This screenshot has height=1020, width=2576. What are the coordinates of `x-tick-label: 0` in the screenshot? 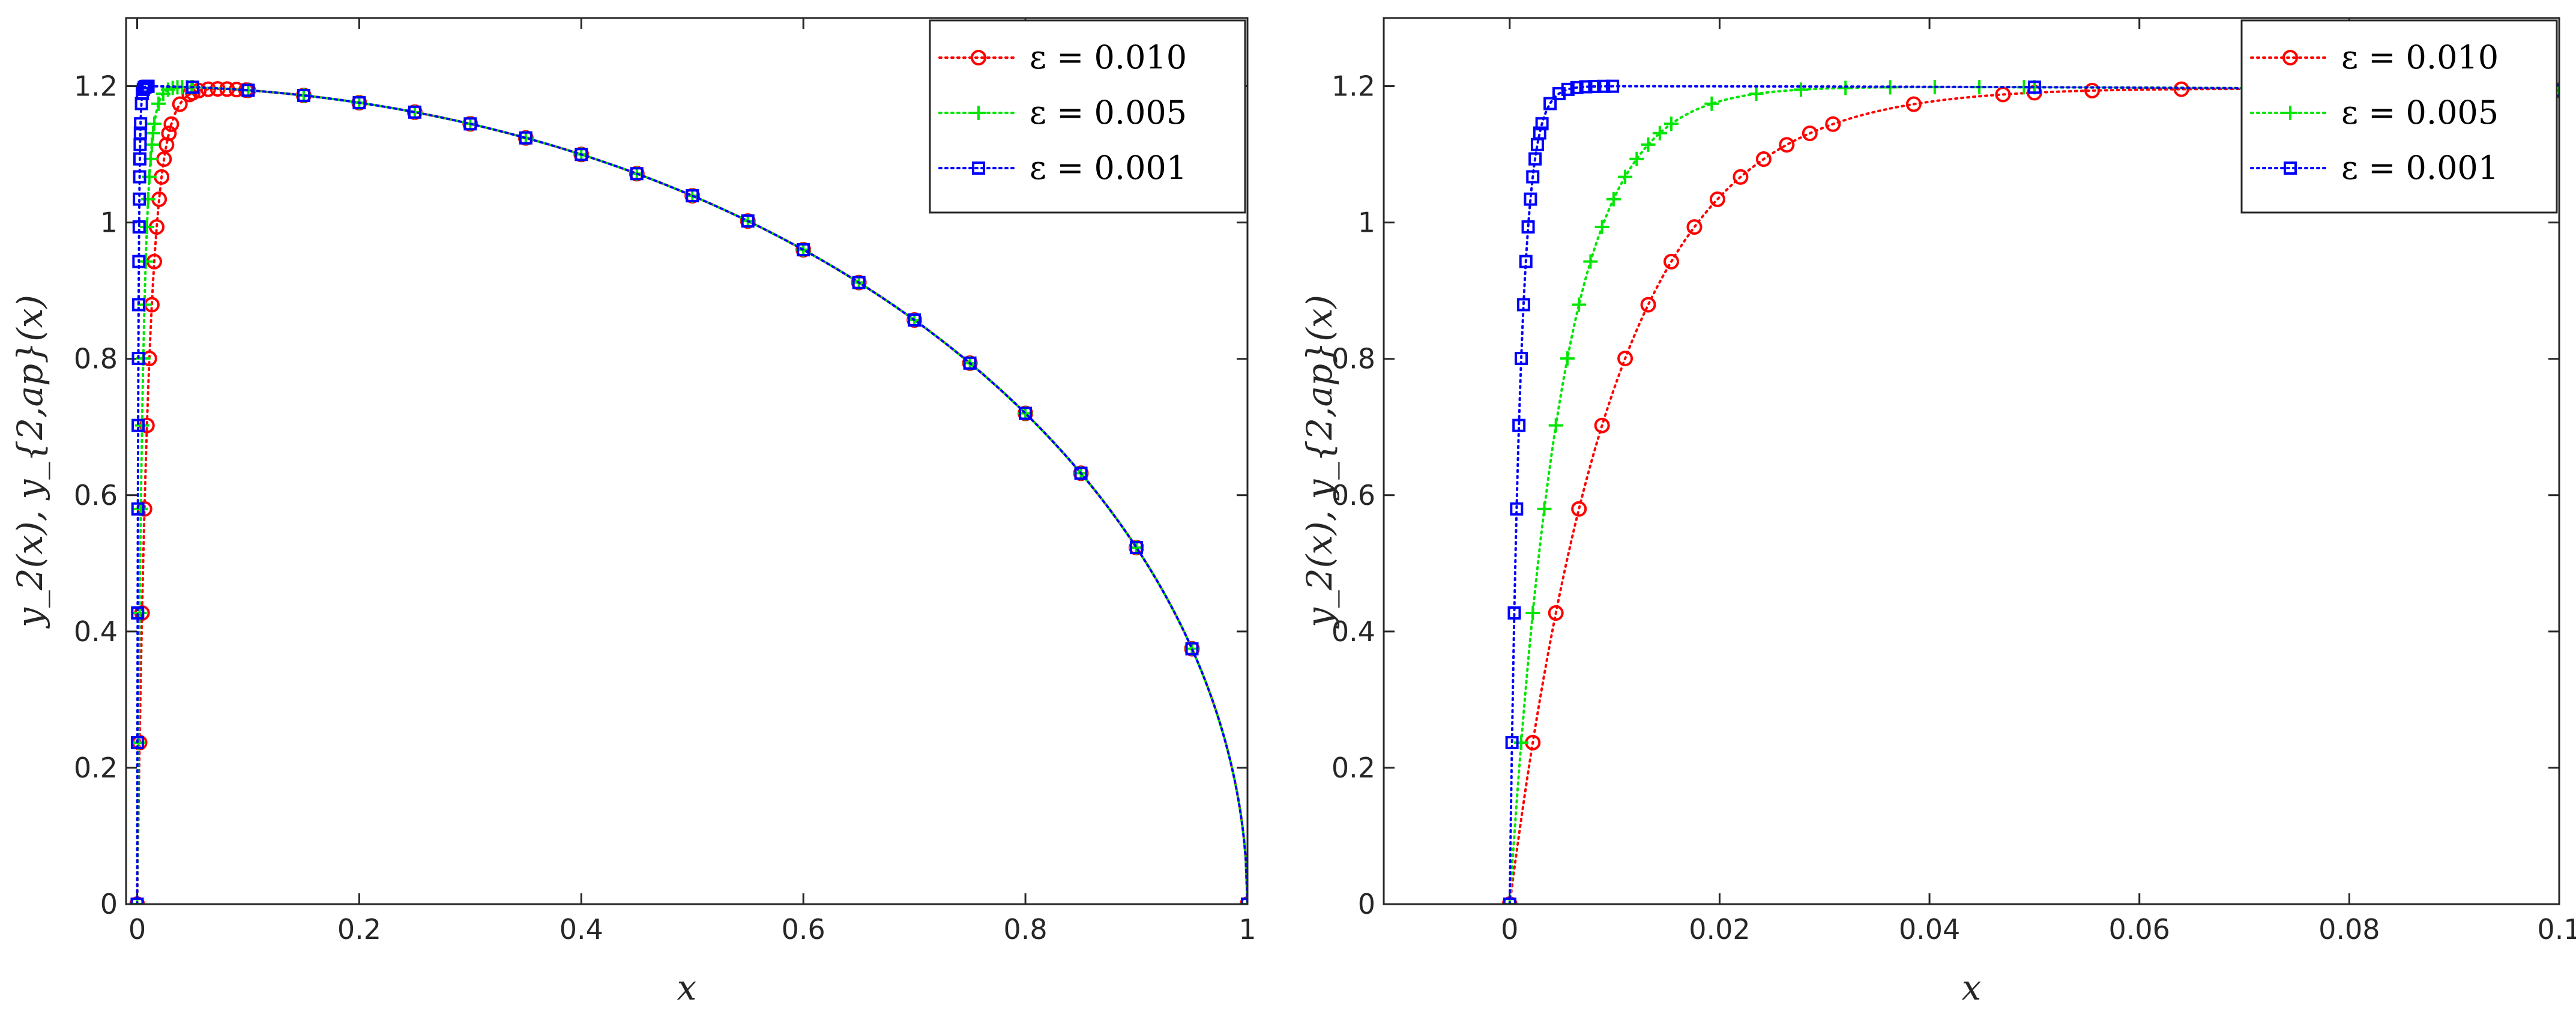 It's located at (1509, 930).